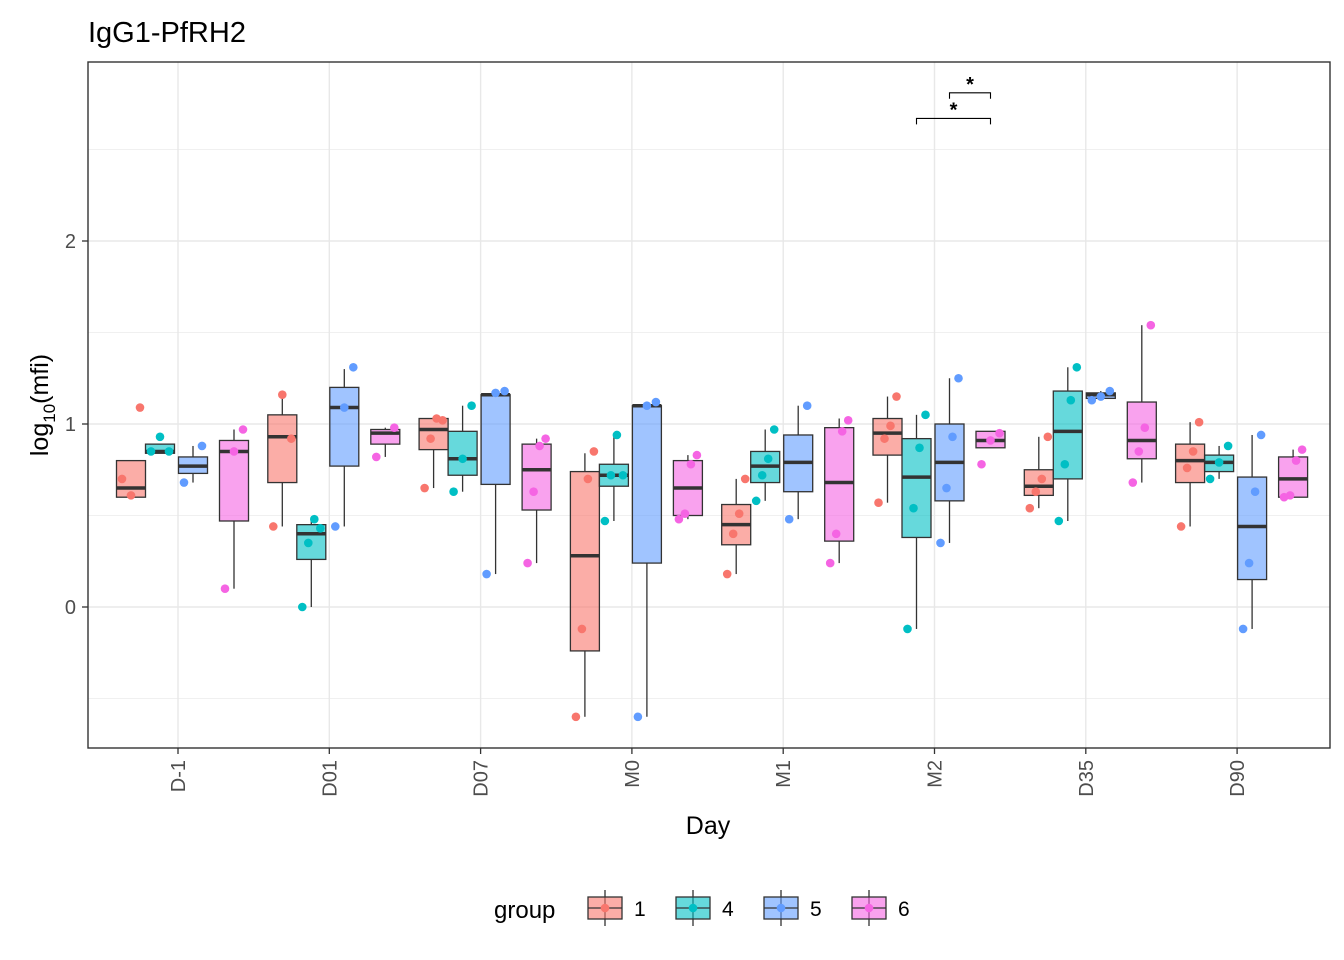 The image size is (1344, 960). Describe the element at coordinates (880, 908) in the screenshot. I see `legend-item-group-6: 6` at that location.